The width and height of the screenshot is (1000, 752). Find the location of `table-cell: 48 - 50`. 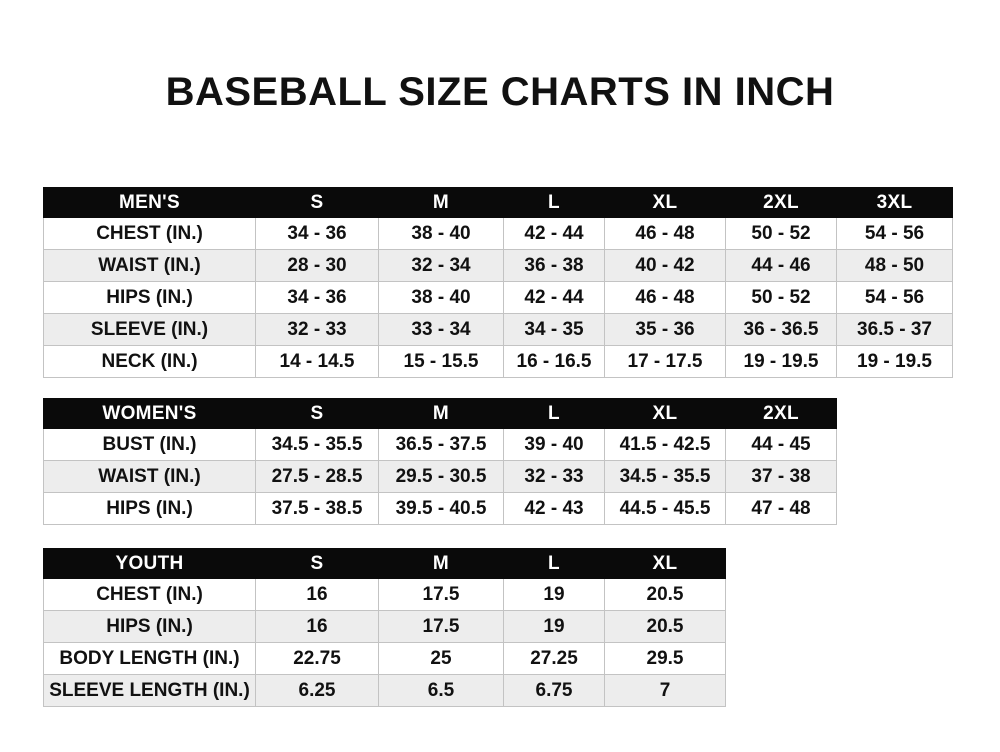

table-cell: 48 - 50 is located at coordinates (894, 265).